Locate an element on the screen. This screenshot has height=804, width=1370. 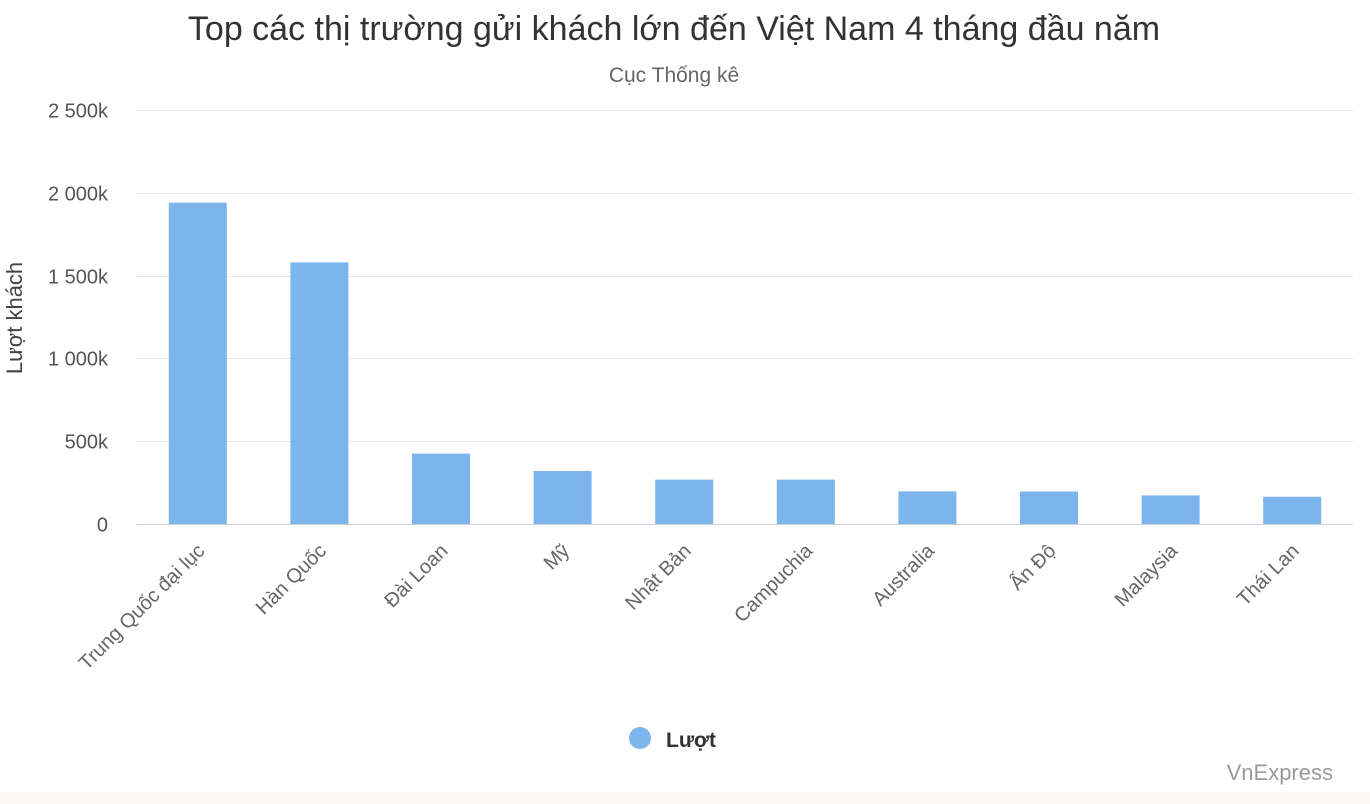
y-tick-label: 2 500k is located at coordinates (78, 112).